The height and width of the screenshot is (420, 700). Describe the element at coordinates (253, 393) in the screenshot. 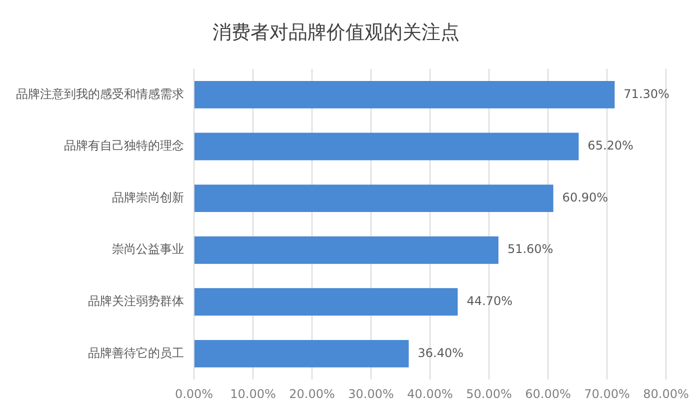

I see `x-tick-label: 10.00%` at that location.